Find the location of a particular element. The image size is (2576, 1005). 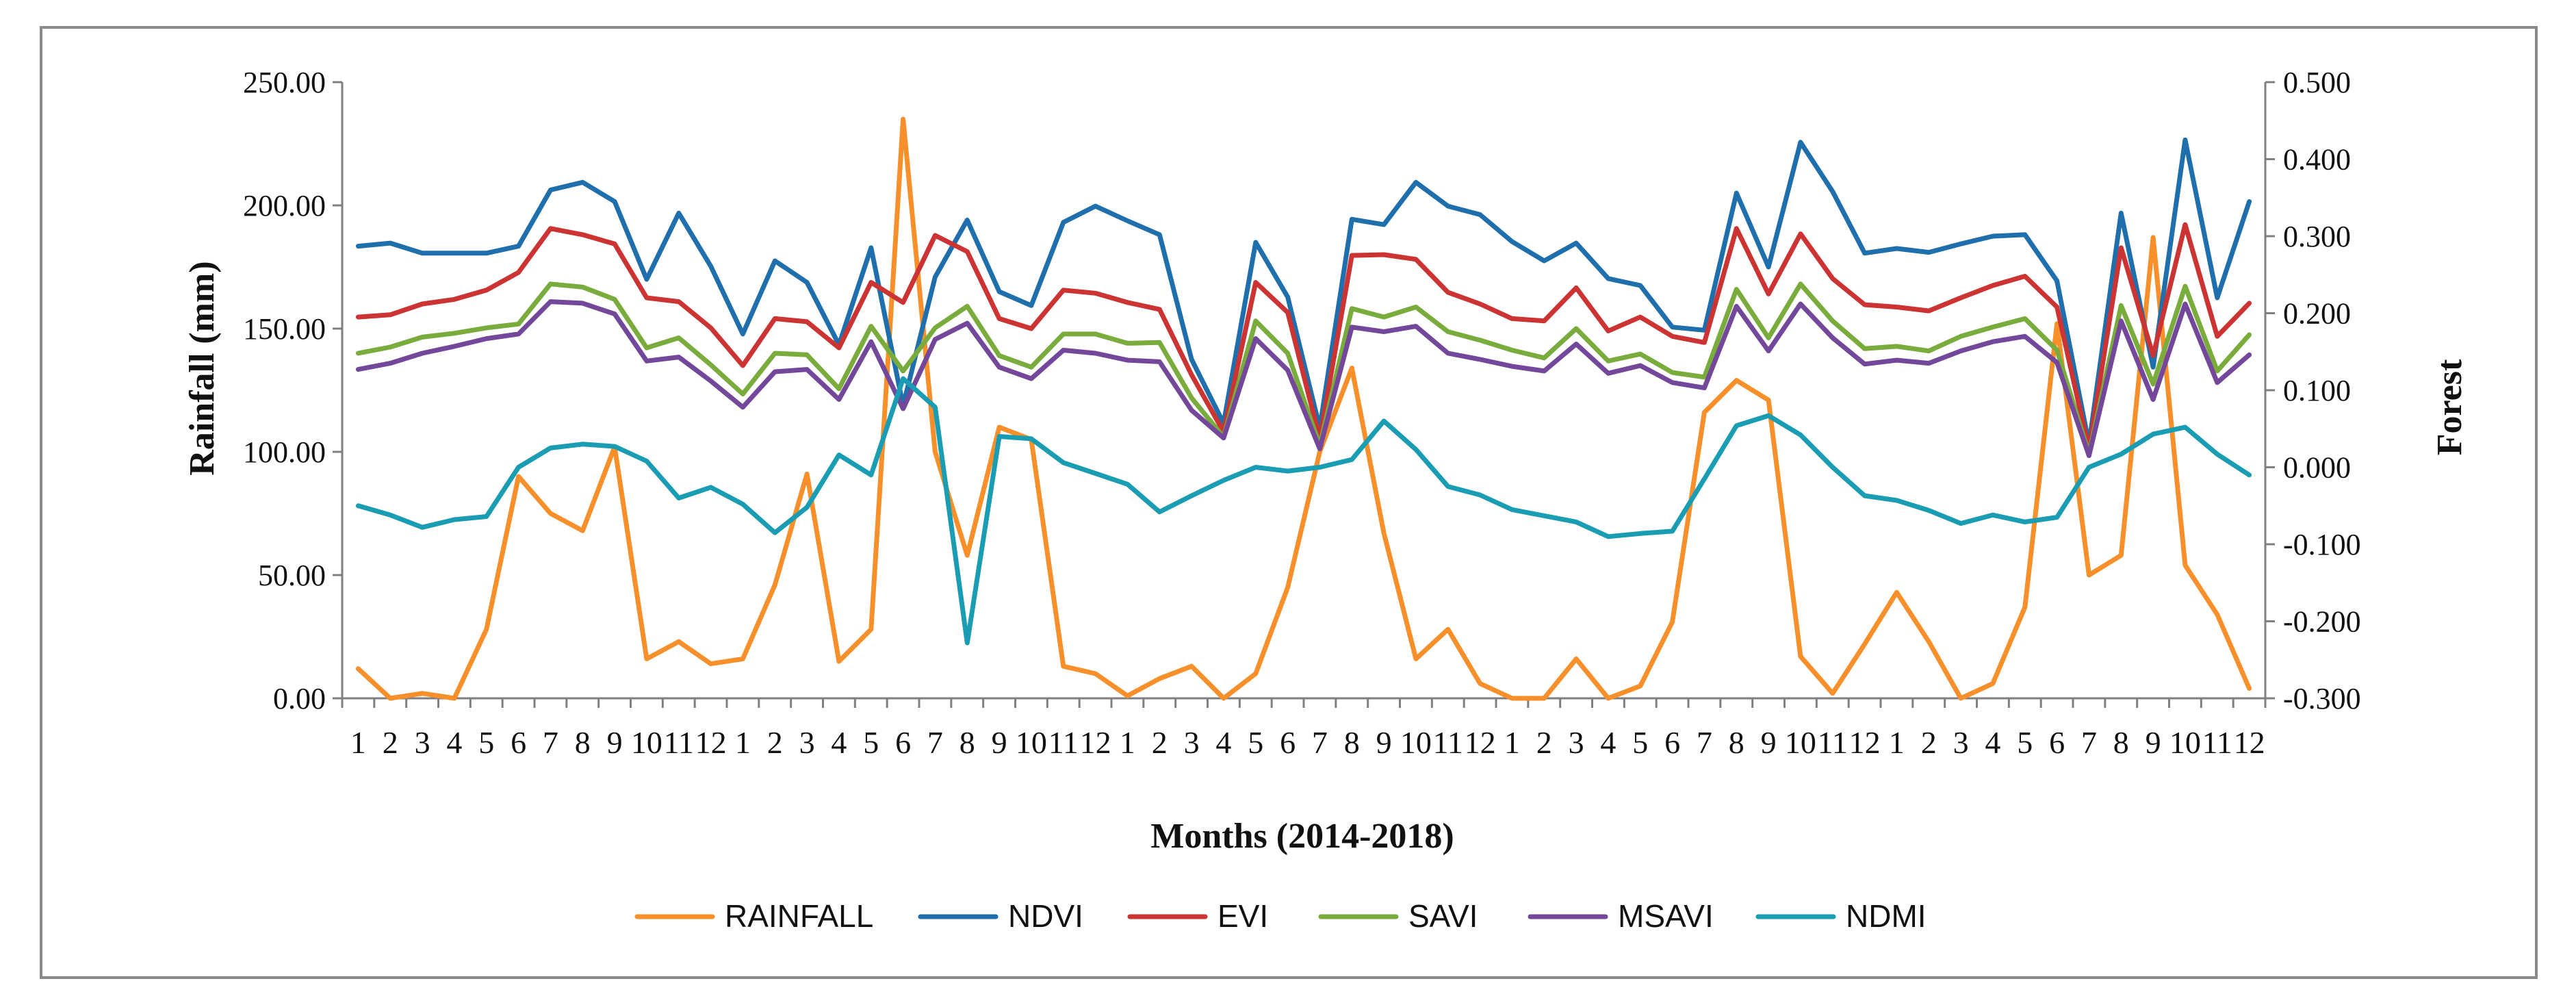

y-tick-label-right: -0.300 is located at coordinates (2322, 699).